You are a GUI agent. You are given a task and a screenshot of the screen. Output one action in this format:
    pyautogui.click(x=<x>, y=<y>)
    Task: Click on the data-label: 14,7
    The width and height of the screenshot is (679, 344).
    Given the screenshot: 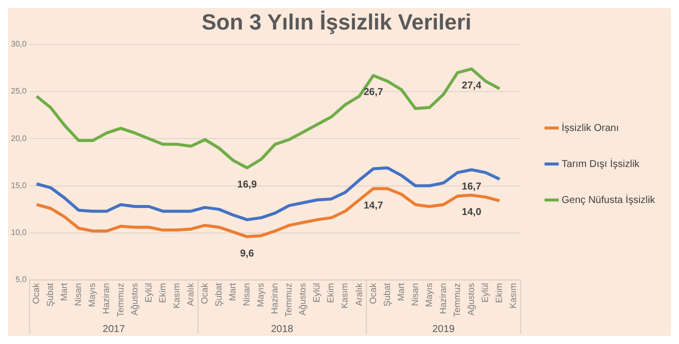 What is the action you would take?
    pyautogui.click(x=374, y=206)
    